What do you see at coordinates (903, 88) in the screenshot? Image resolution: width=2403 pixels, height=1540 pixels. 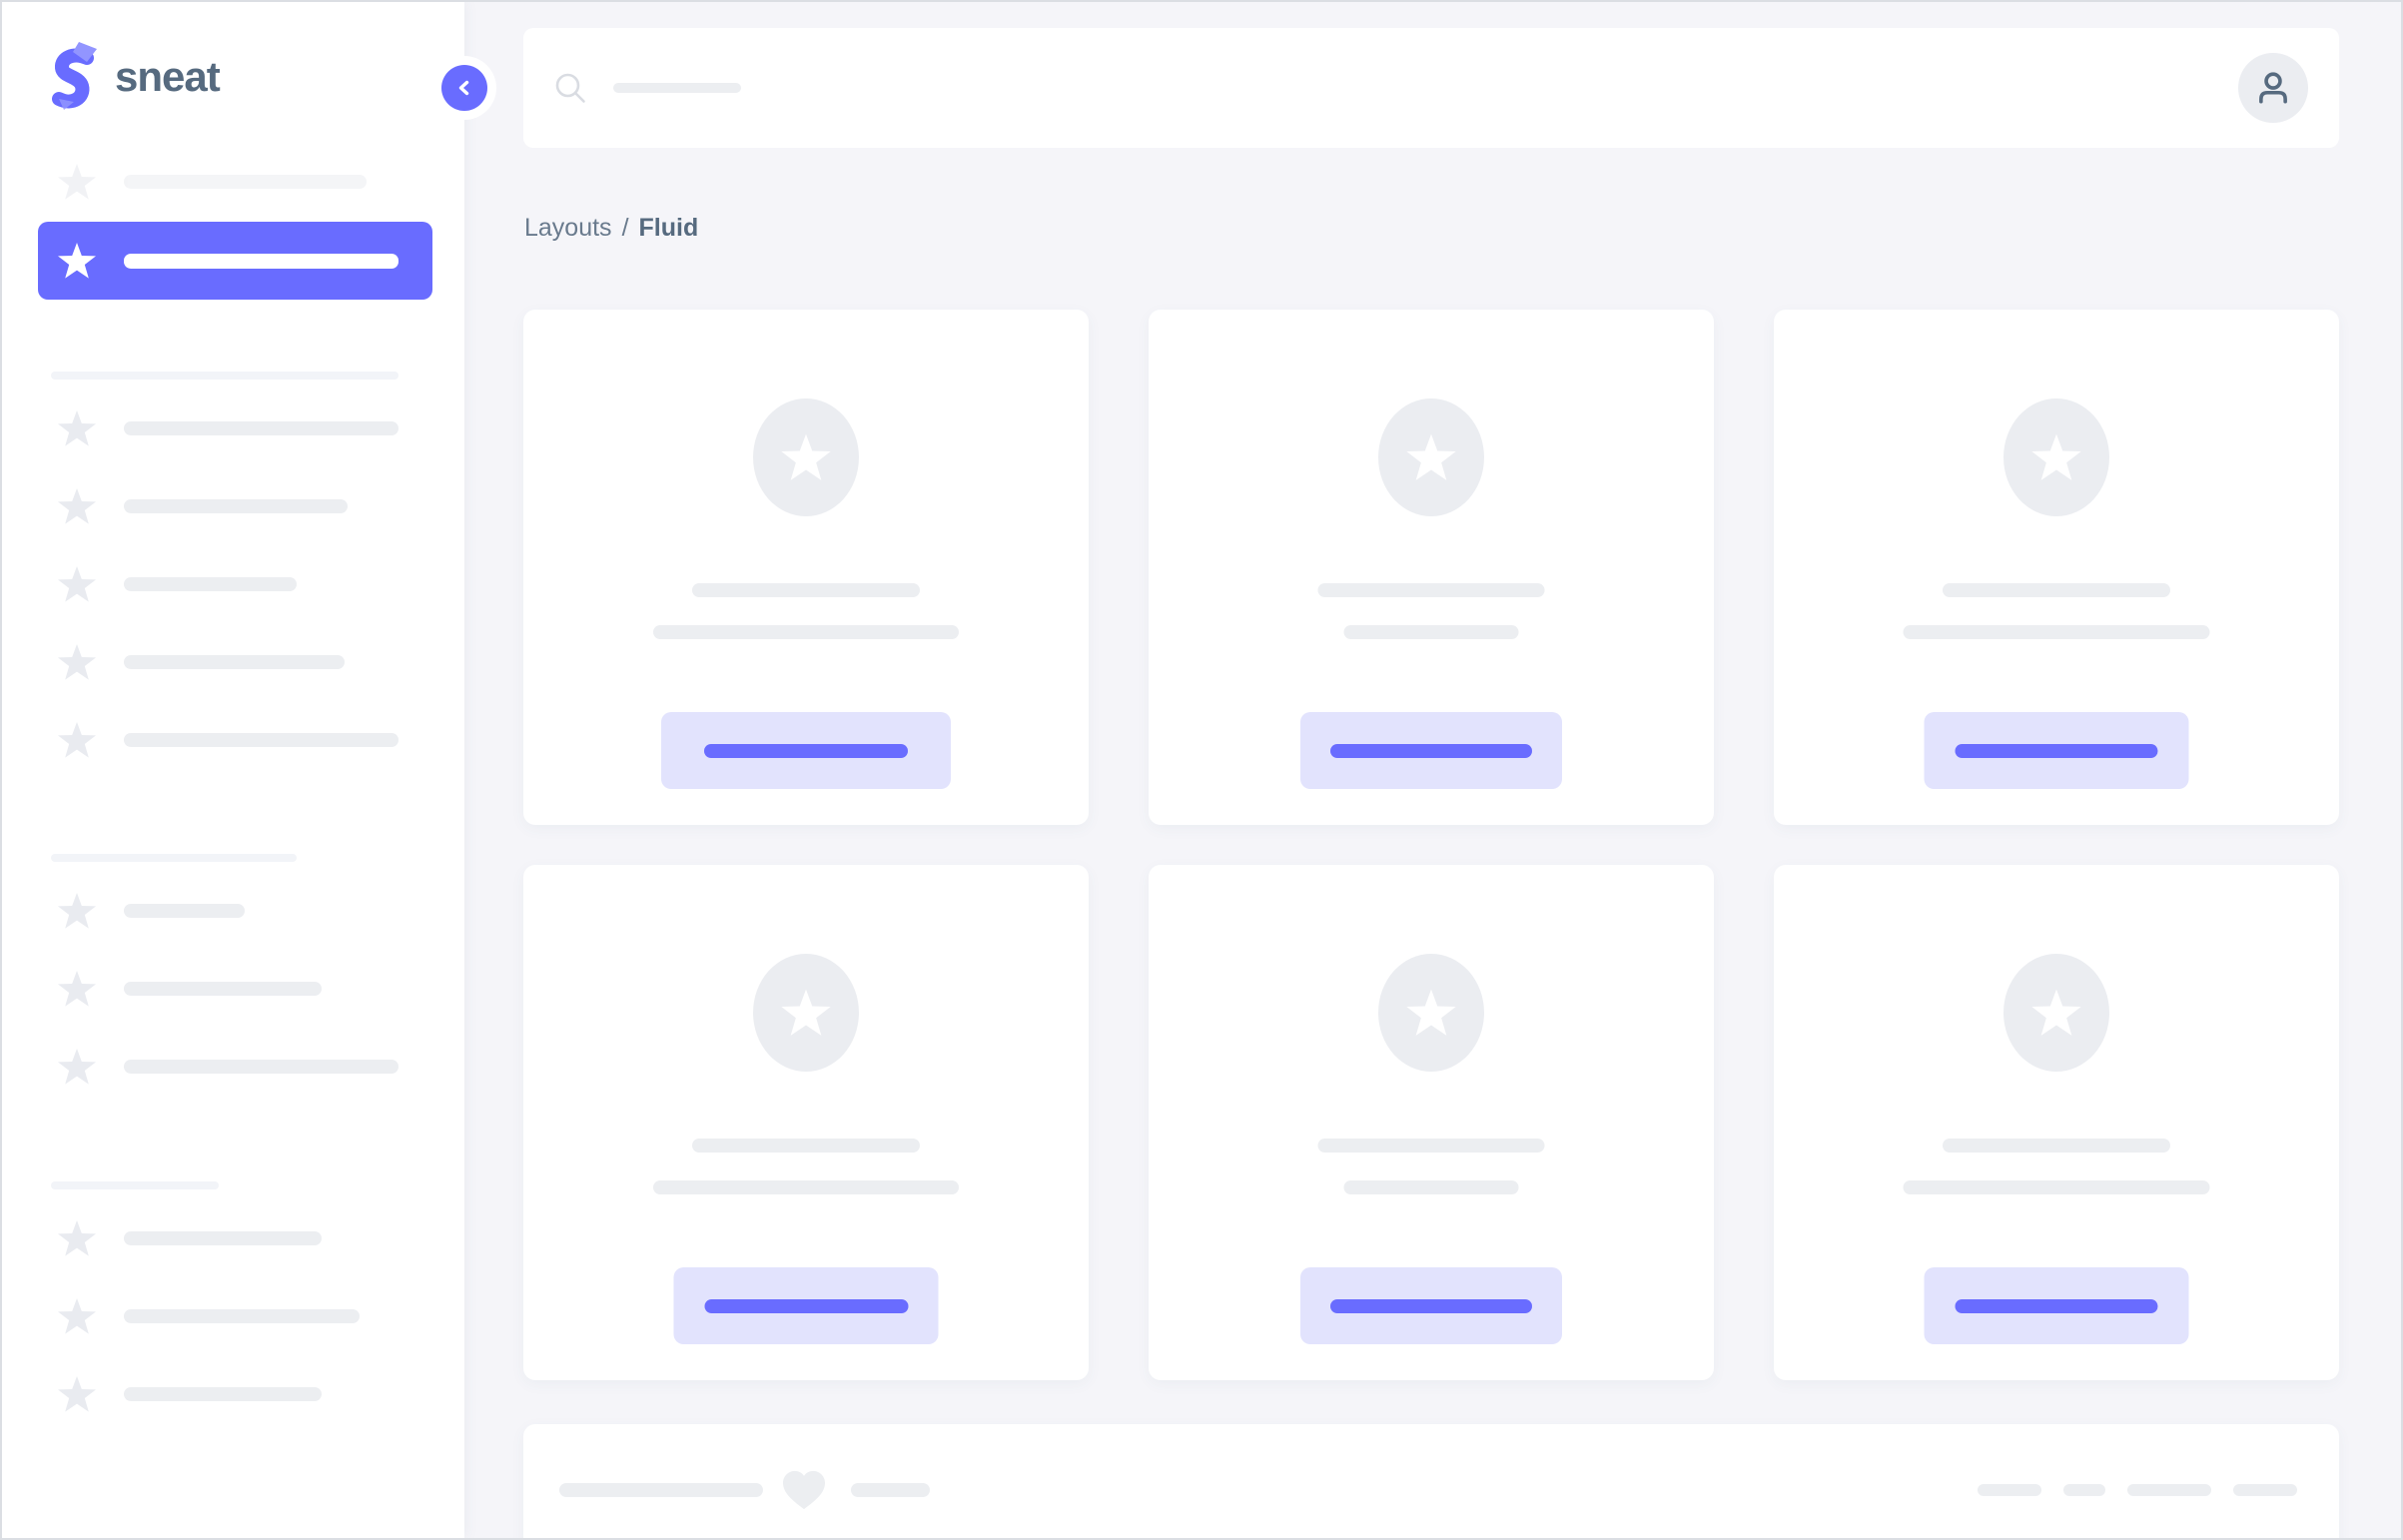 I see `search-input` at bounding box center [903, 88].